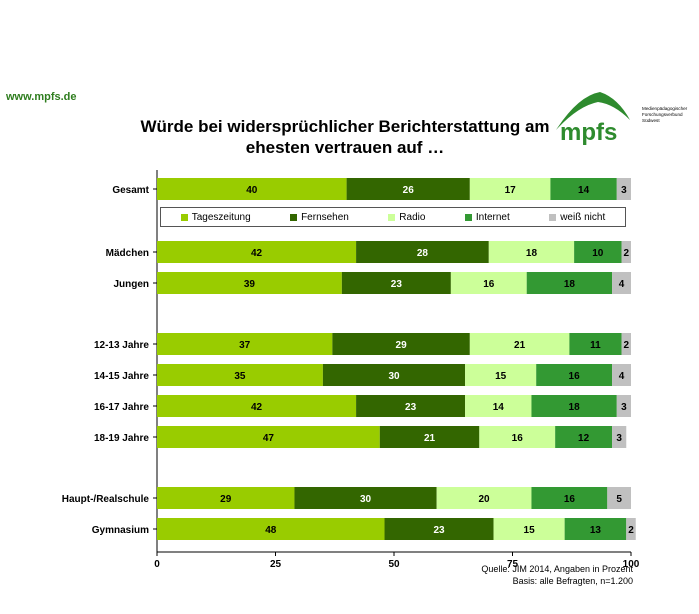 This screenshot has width=699, height=614. Describe the element at coordinates (157, 564) in the screenshot. I see `x-tick-label: 0` at that location.